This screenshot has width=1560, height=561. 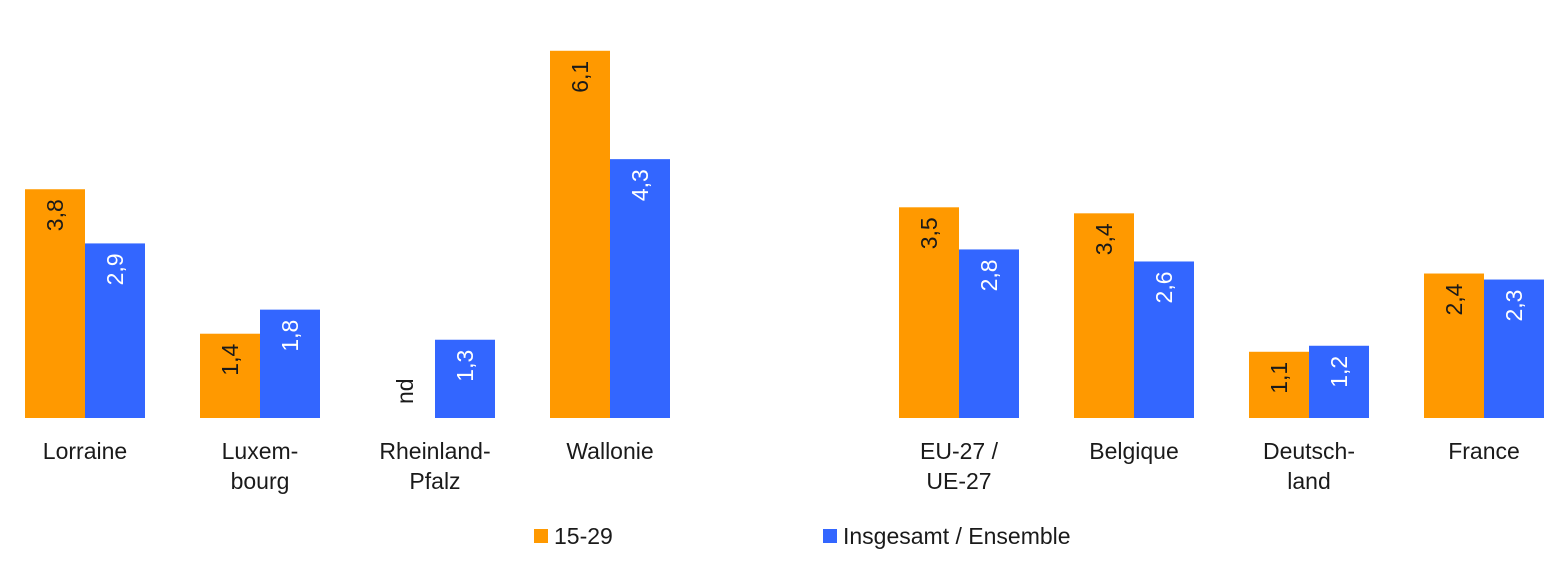 What do you see at coordinates (290, 336) in the screenshot?
I see `value-label-insgesamt-ensemble-luxem-bourg: 1,8` at bounding box center [290, 336].